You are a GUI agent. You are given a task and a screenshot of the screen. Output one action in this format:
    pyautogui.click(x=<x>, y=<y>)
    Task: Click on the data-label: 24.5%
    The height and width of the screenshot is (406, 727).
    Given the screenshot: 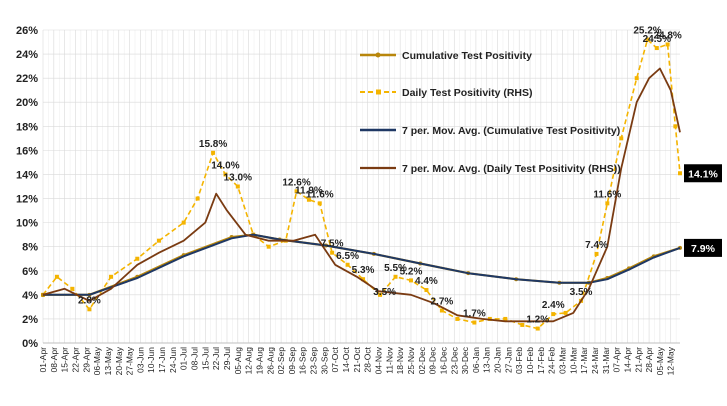 What is the action you would take?
    pyautogui.click(x=657, y=39)
    